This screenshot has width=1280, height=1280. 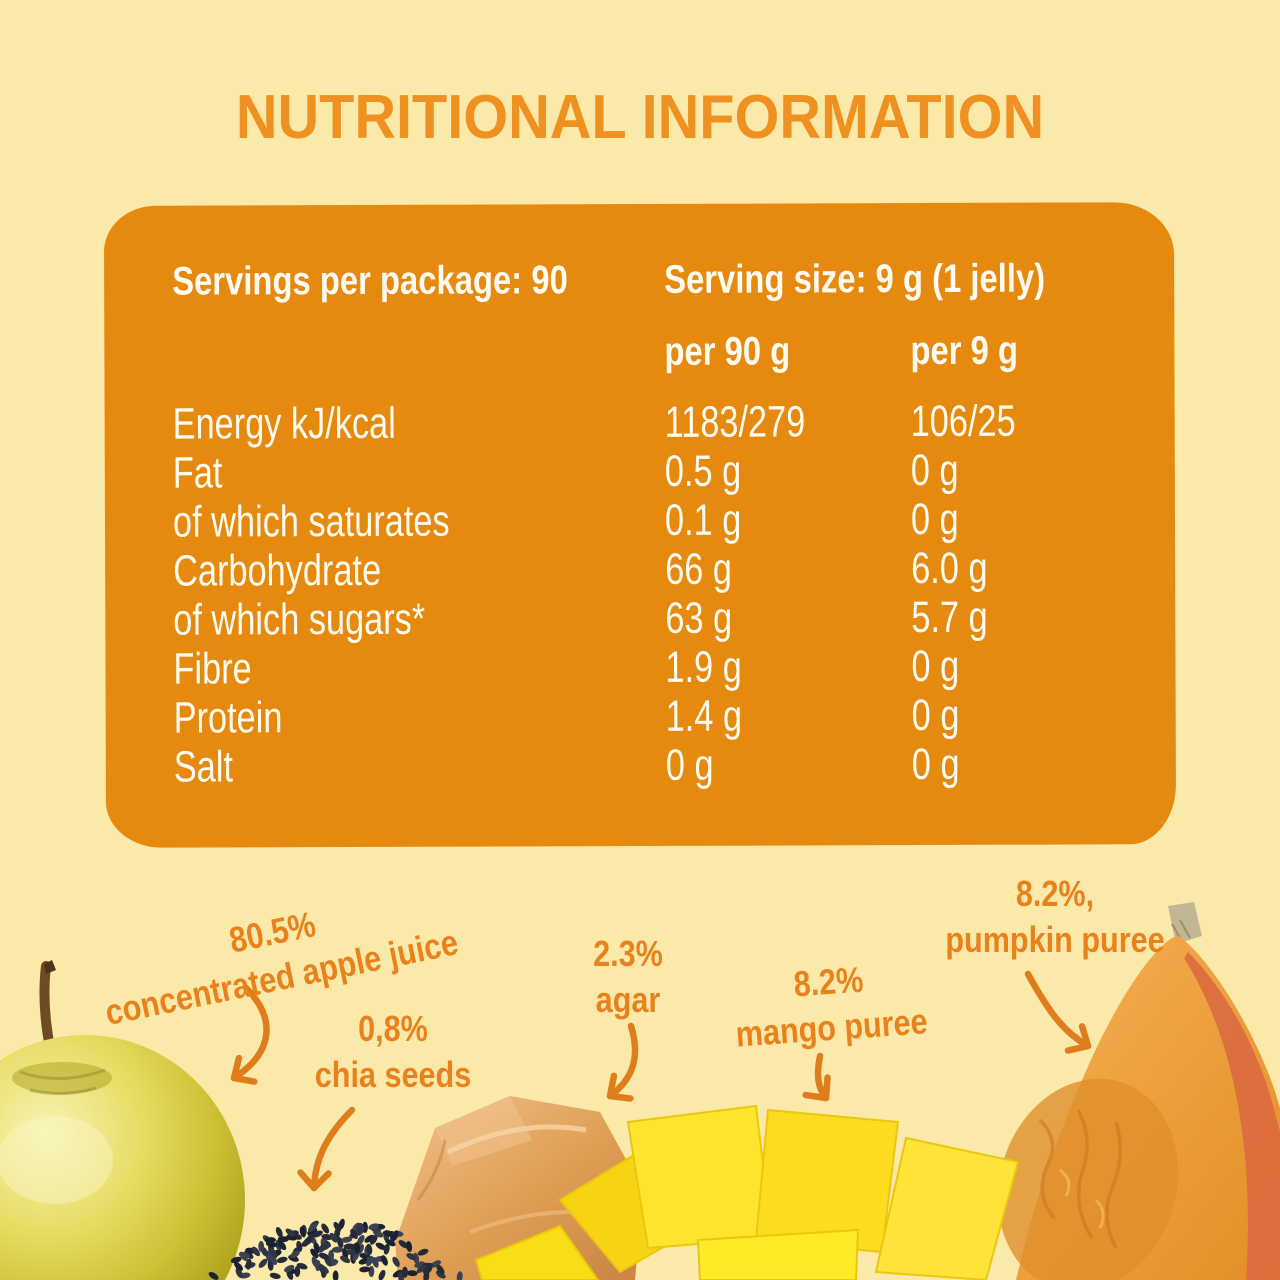 I want to click on nutrient-row: Fat 0.5 g 0 g, so click(x=660, y=471).